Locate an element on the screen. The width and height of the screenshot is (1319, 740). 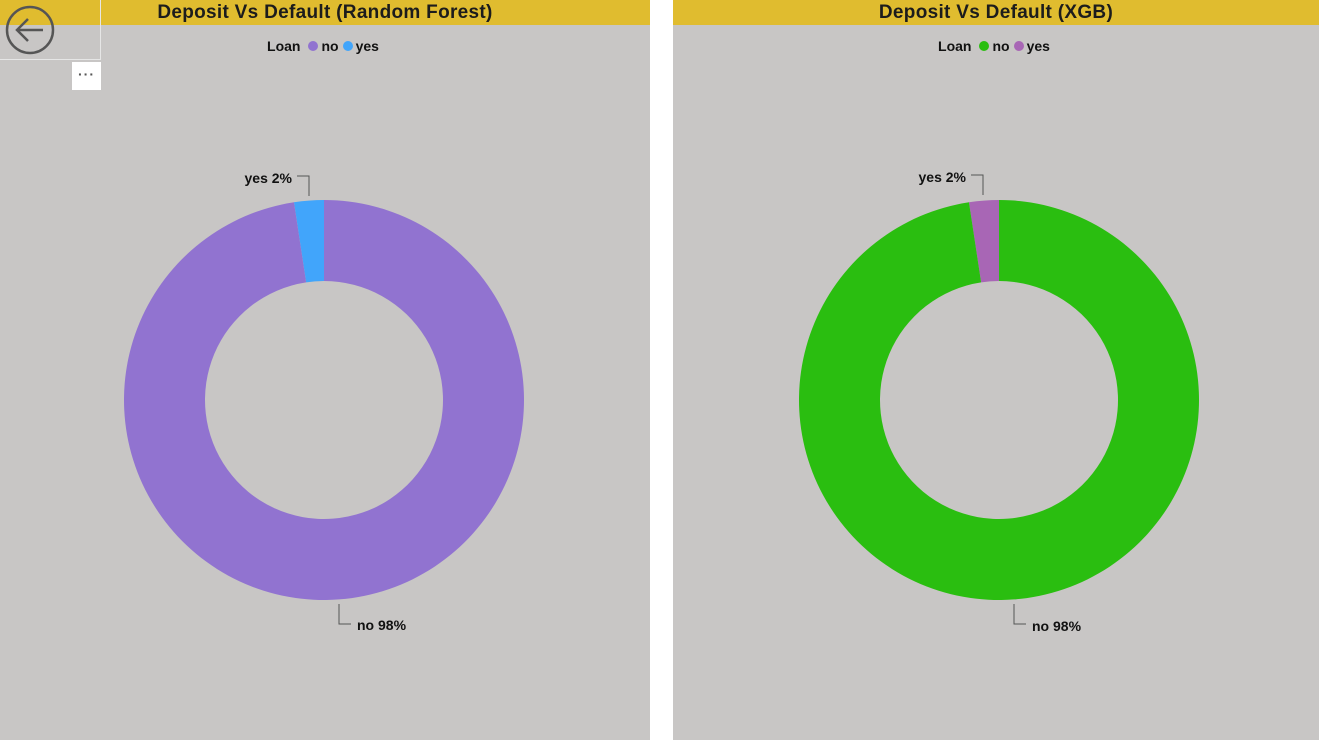
more-options-button: ··· is located at coordinates (86, 76).